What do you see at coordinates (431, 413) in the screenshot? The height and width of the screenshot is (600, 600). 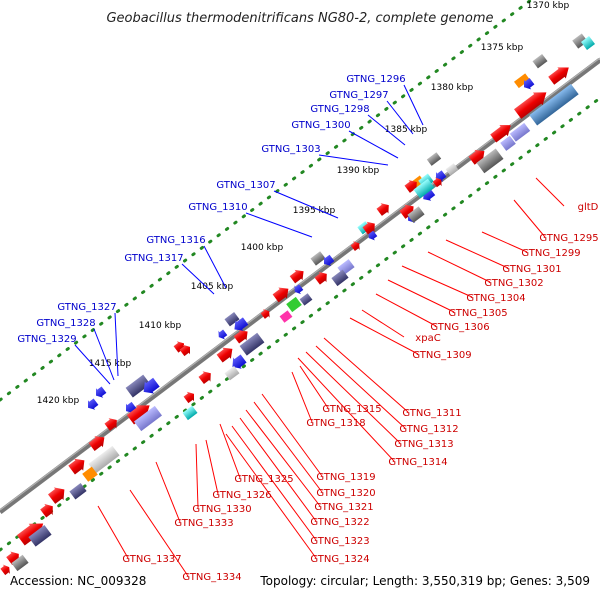 I see `gene-label-bottom: GTNG_1311` at bounding box center [431, 413].